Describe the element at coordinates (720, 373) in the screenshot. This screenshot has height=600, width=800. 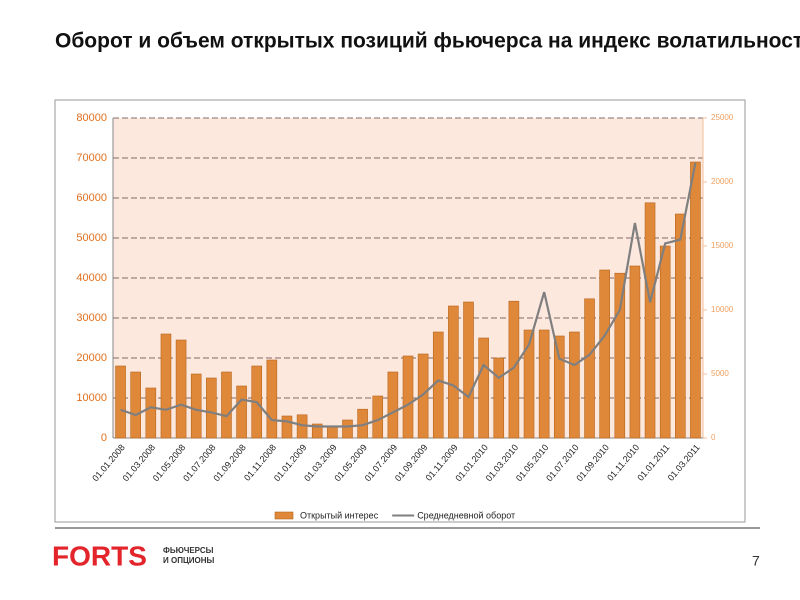
I see `y2-tick-label: 5000` at that location.